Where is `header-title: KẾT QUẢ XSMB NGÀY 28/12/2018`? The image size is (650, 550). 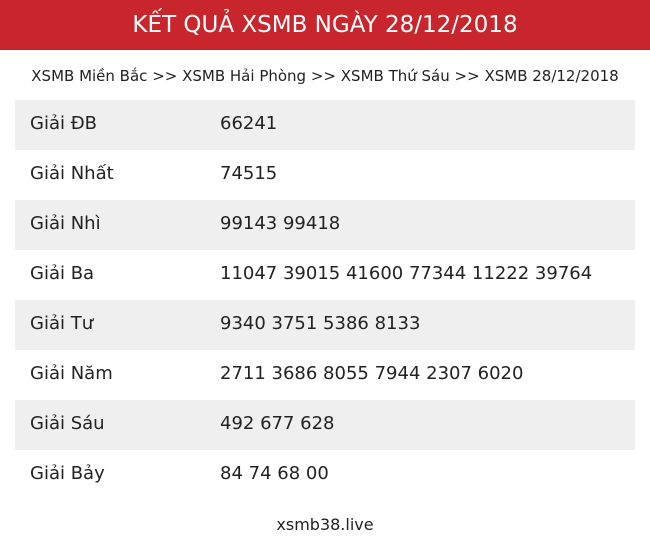 header-title: KẾT QUẢ XSMB NGÀY 28/12/2018 is located at coordinates (325, 25).